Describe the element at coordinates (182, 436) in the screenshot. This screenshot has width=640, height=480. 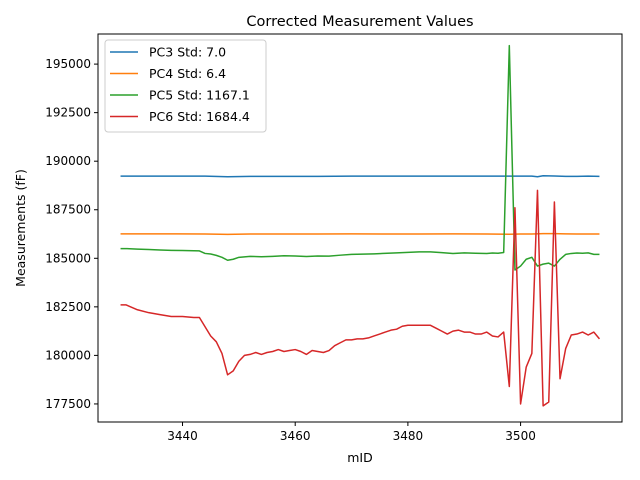
I see `x-tick-label: 3440` at that location.